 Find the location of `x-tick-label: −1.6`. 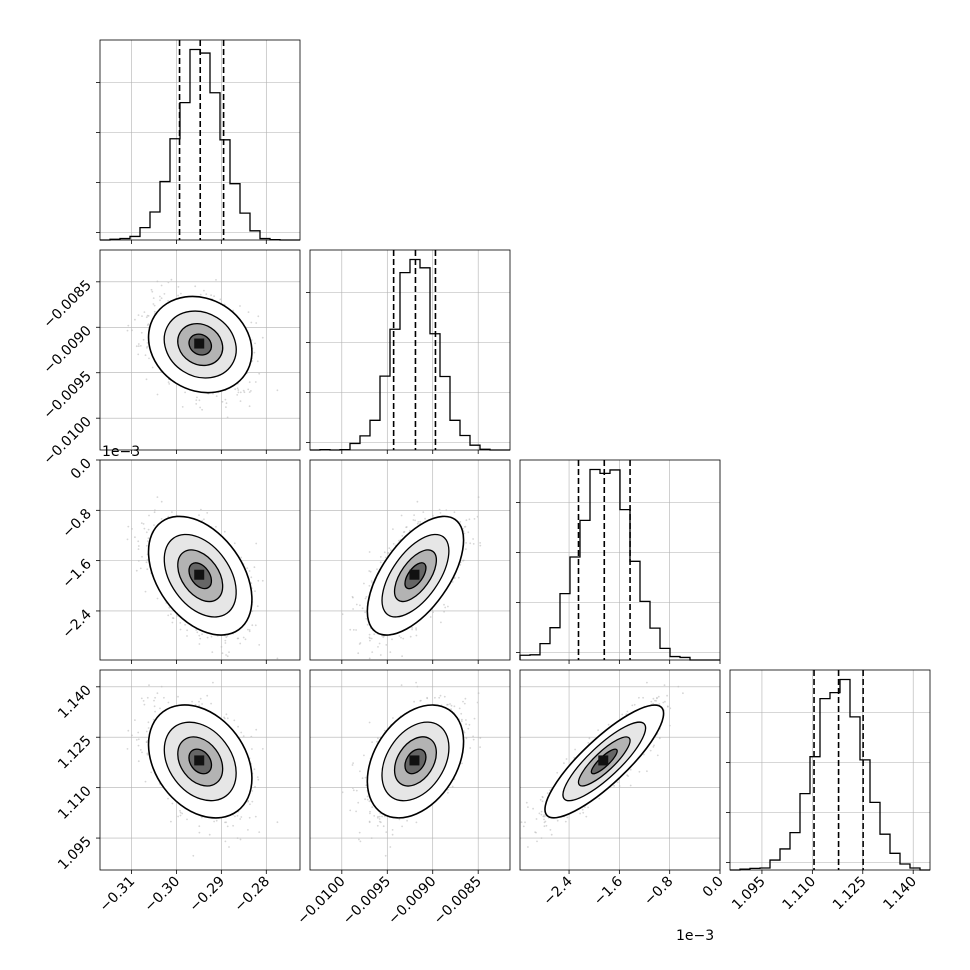

x-tick-label: −1.6 is located at coordinates (608, 890).